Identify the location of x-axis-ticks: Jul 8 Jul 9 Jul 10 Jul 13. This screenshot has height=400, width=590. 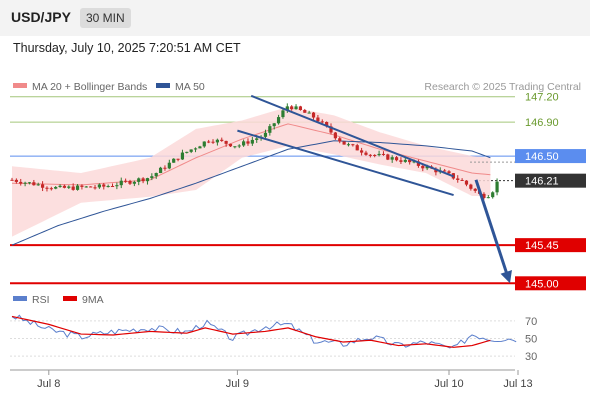
(285, 380).